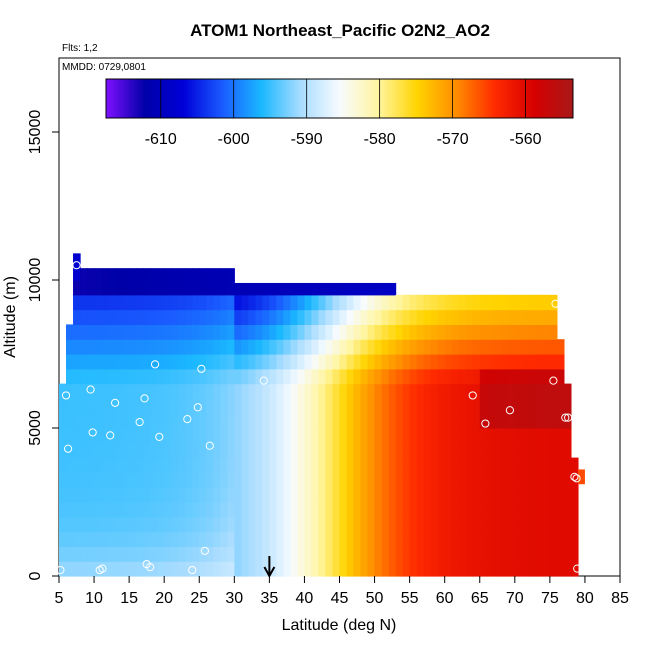  Describe the element at coordinates (94, 598) in the screenshot. I see `x-tick-label: 10` at that location.